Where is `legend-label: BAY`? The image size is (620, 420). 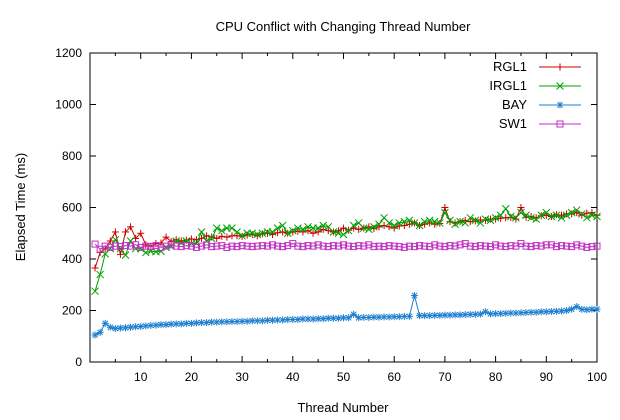
legend-label: BAY is located at coordinates (514, 104).